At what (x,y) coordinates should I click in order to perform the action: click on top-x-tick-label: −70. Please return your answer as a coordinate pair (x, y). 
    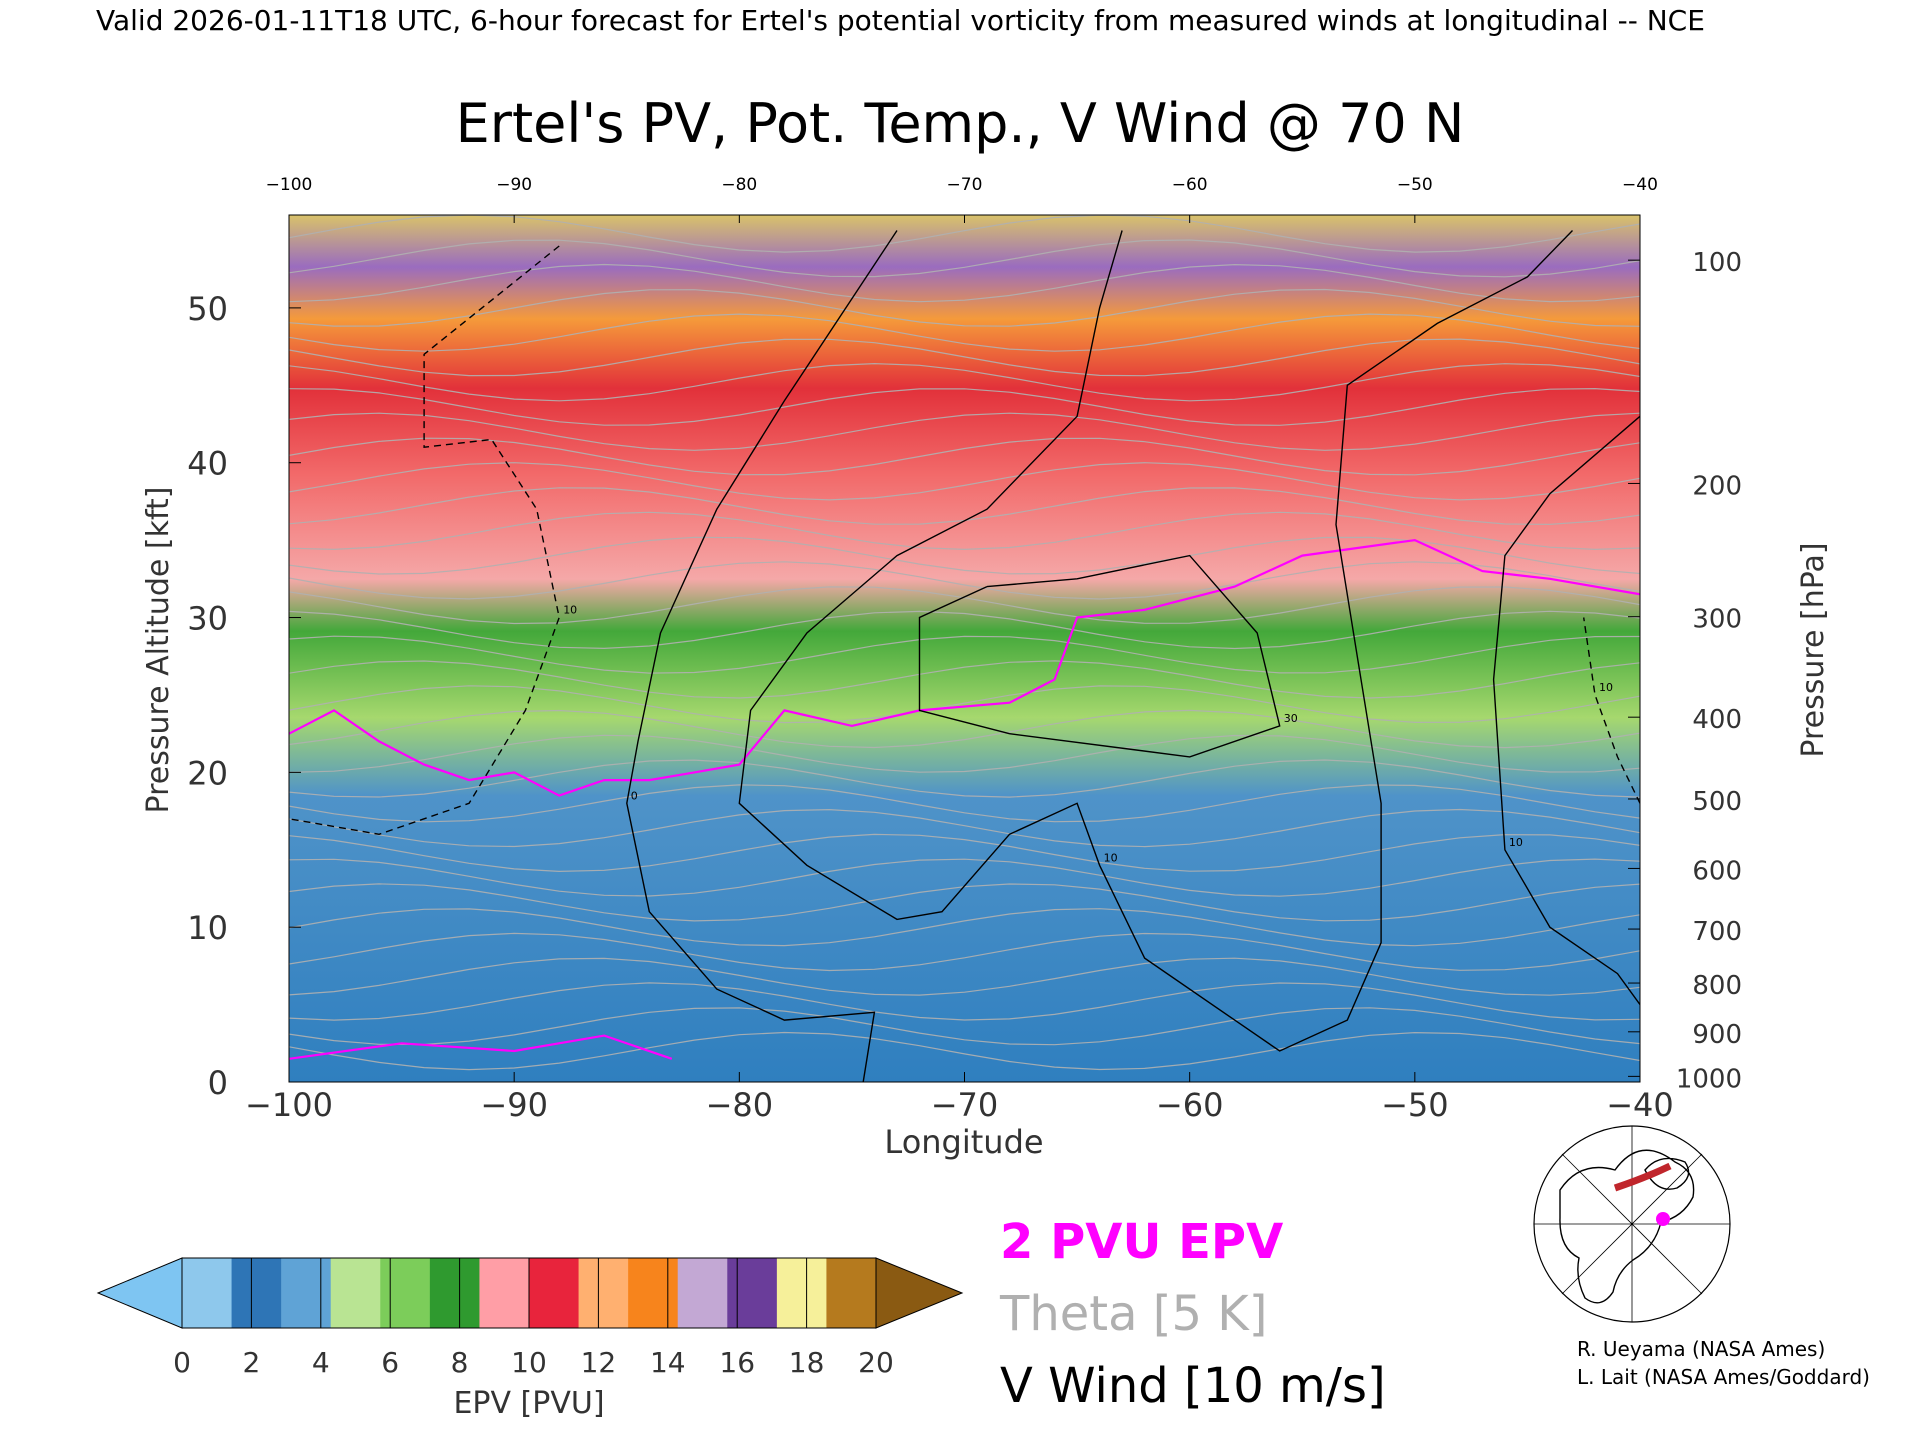
    Looking at the image, I should click on (965, 185).